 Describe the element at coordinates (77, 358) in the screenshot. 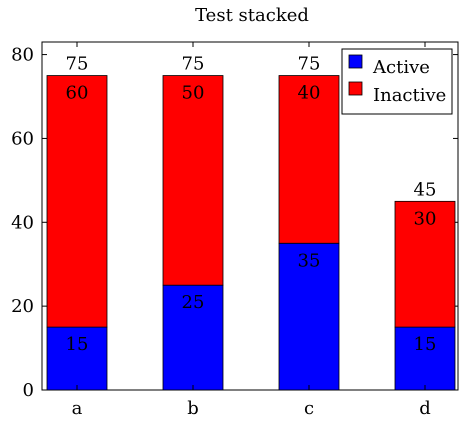

I see `bar-active-a` at that location.